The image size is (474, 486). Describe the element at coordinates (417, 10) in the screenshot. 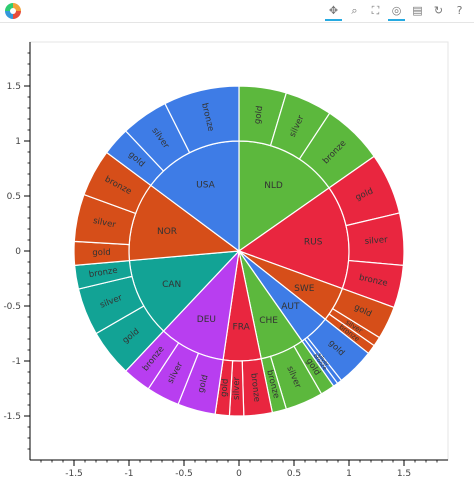

I see `save-tool-icon: ▤` at that location.